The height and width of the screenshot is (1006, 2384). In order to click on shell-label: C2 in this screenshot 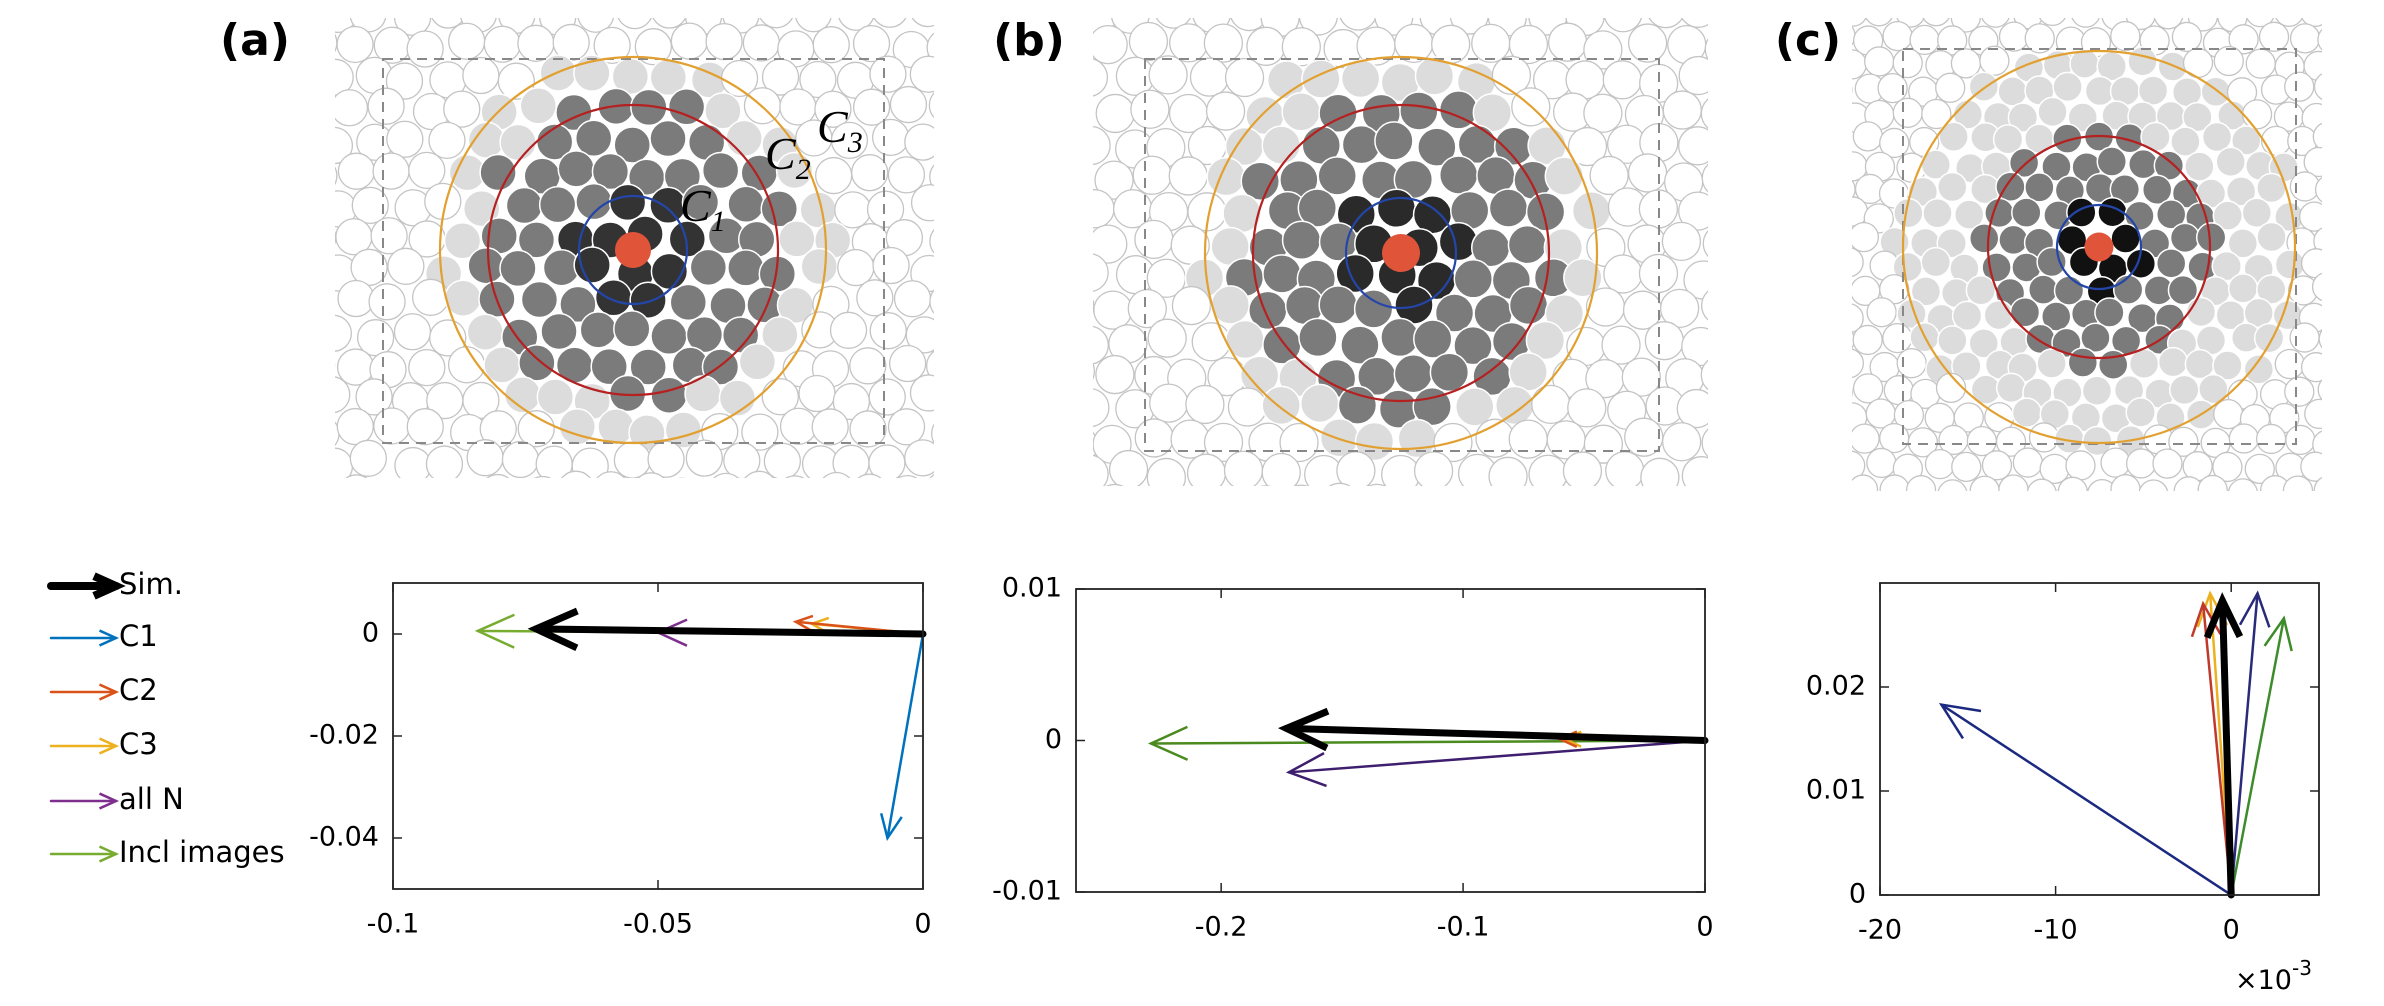, I will do `click(788, 157)`.